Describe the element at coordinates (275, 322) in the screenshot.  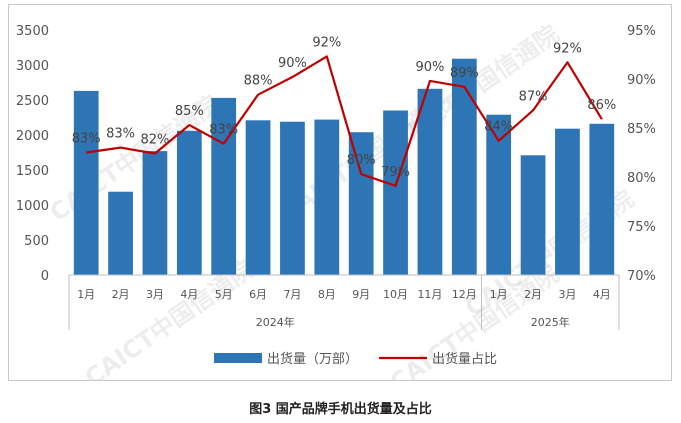
I see `year-group-label: 2024年` at that location.